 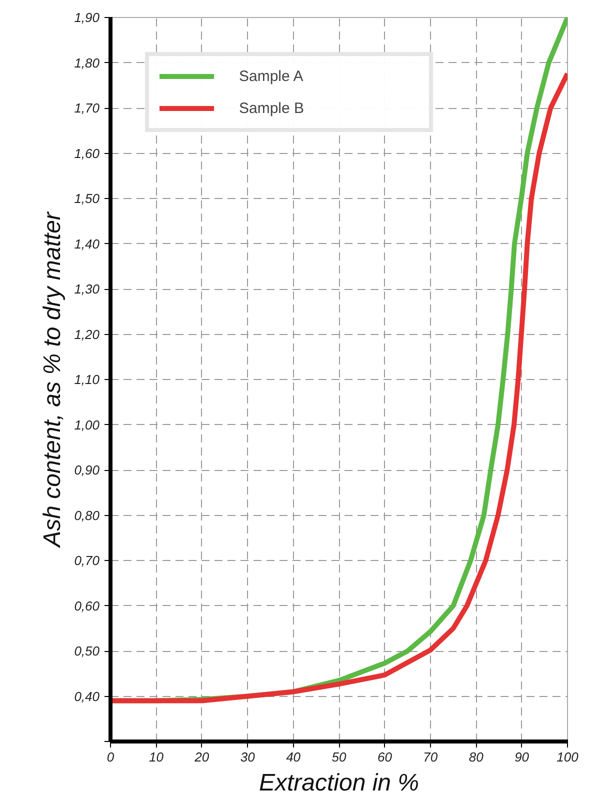 I want to click on x-tick-label: 10, so click(x=156, y=757).